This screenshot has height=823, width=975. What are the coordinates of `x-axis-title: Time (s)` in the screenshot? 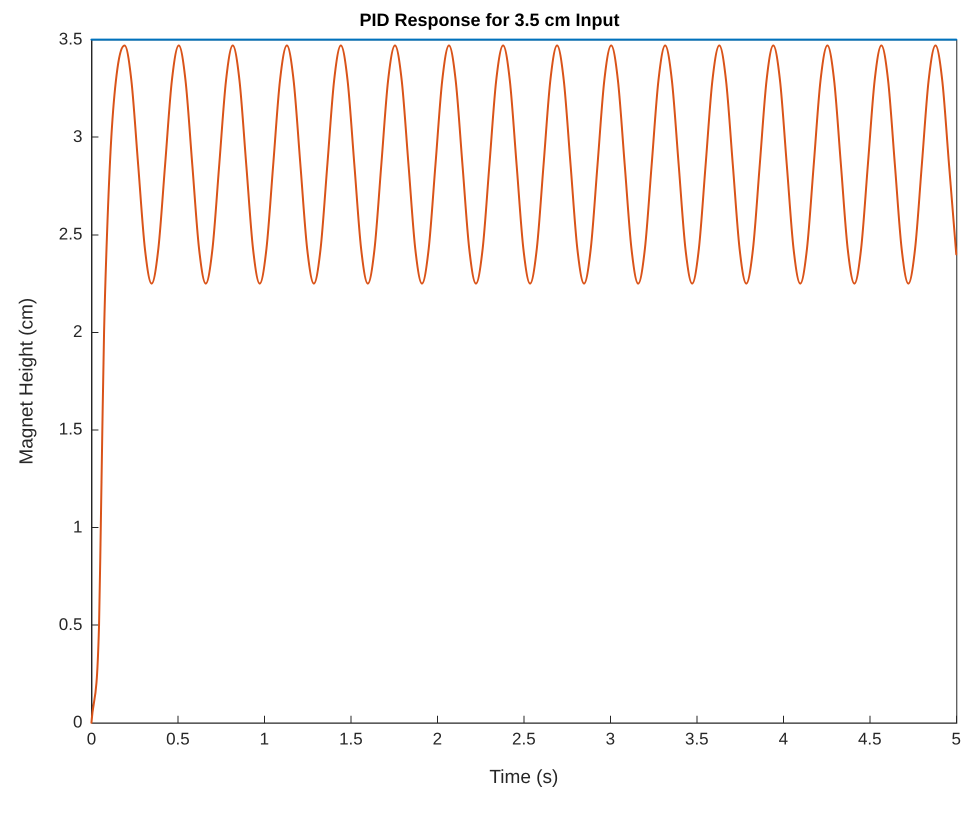 It's located at (523, 777).